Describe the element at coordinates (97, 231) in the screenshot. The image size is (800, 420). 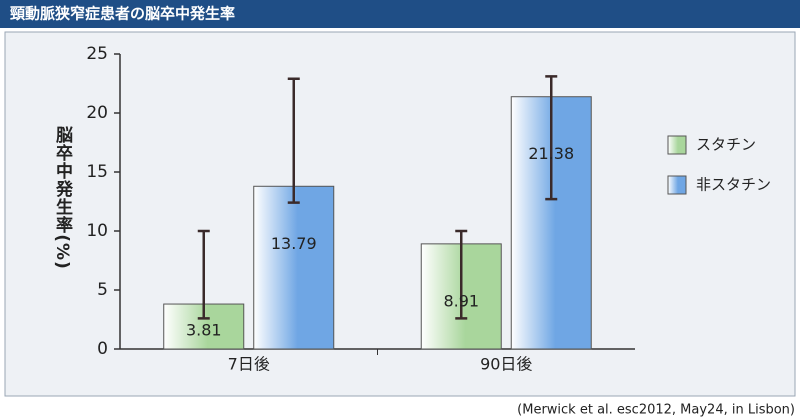
I see `y-tick-label: 10` at that location.